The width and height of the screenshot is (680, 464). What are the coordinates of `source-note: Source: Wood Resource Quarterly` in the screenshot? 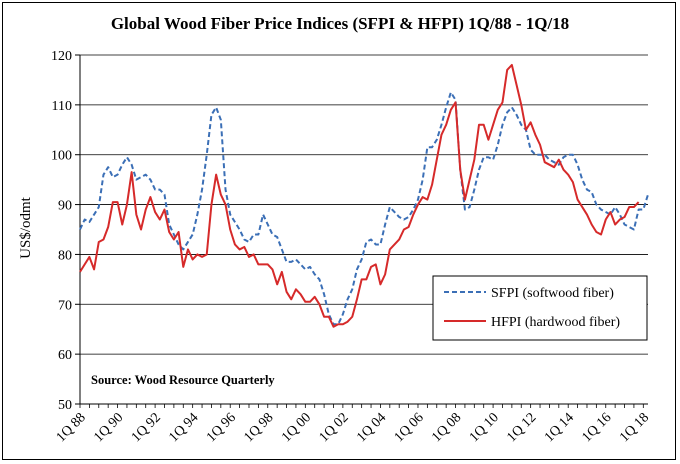 It's located at (183, 380).